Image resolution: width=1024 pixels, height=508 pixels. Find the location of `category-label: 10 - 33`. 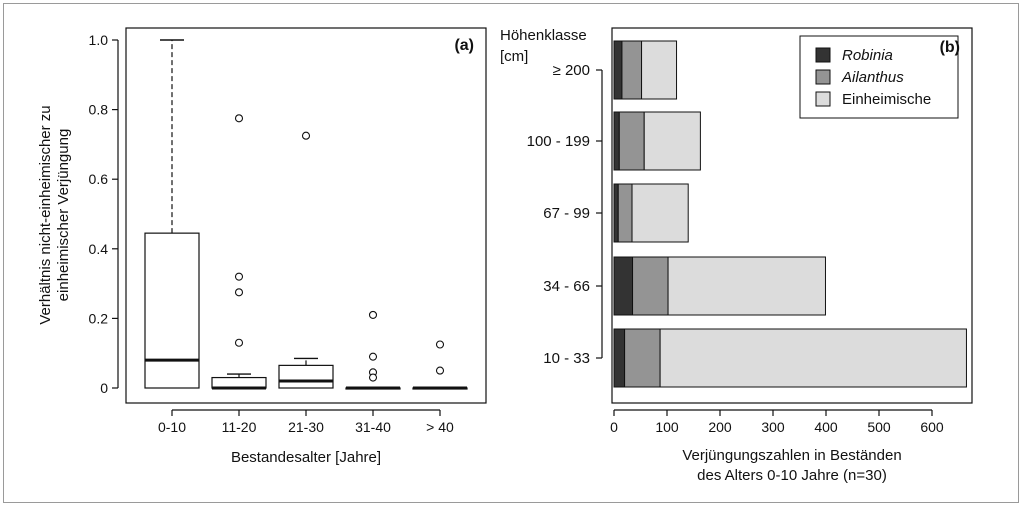

category-label: 10 - 33 is located at coordinates (566, 358).